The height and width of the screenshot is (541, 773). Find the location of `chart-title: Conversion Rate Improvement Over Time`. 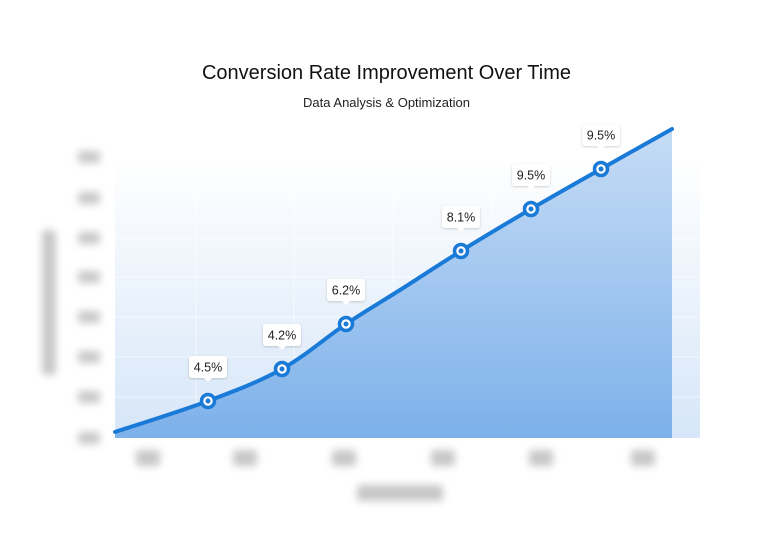

chart-title: Conversion Rate Improvement Over Time is located at coordinates (386, 73).